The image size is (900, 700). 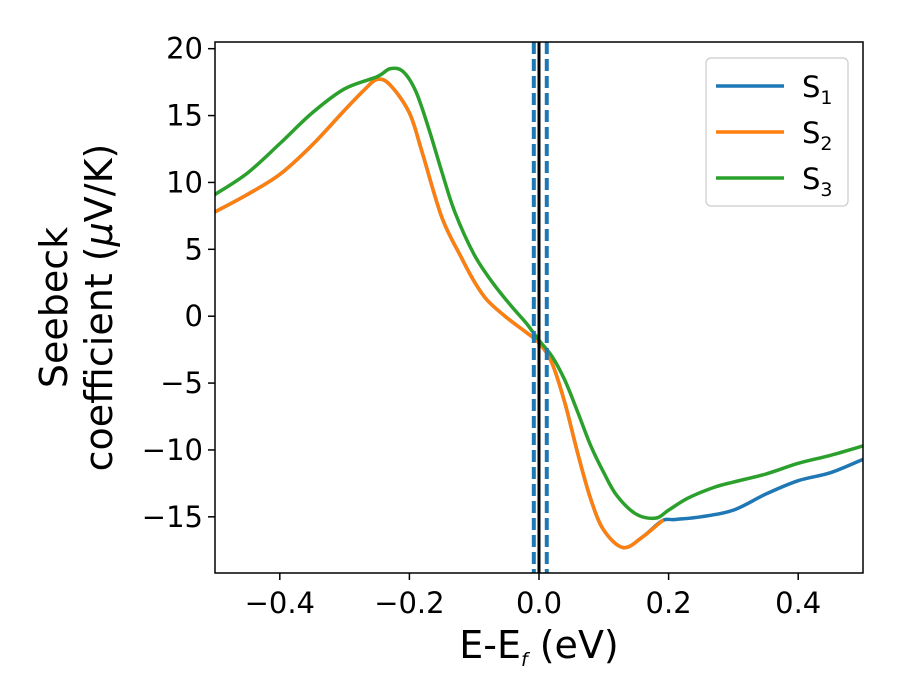 I want to click on y-axis-title-line1: Seebeck, so click(x=54, y=307).